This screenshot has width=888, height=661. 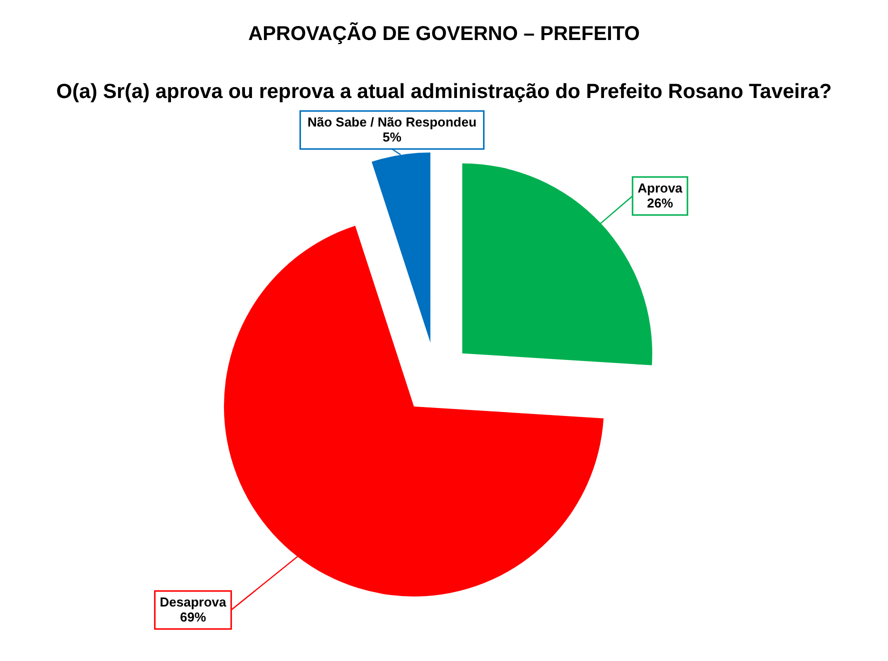 I want to click on slice-label: Não Sabe / Não Respondeu, so click(x=392, y=122).